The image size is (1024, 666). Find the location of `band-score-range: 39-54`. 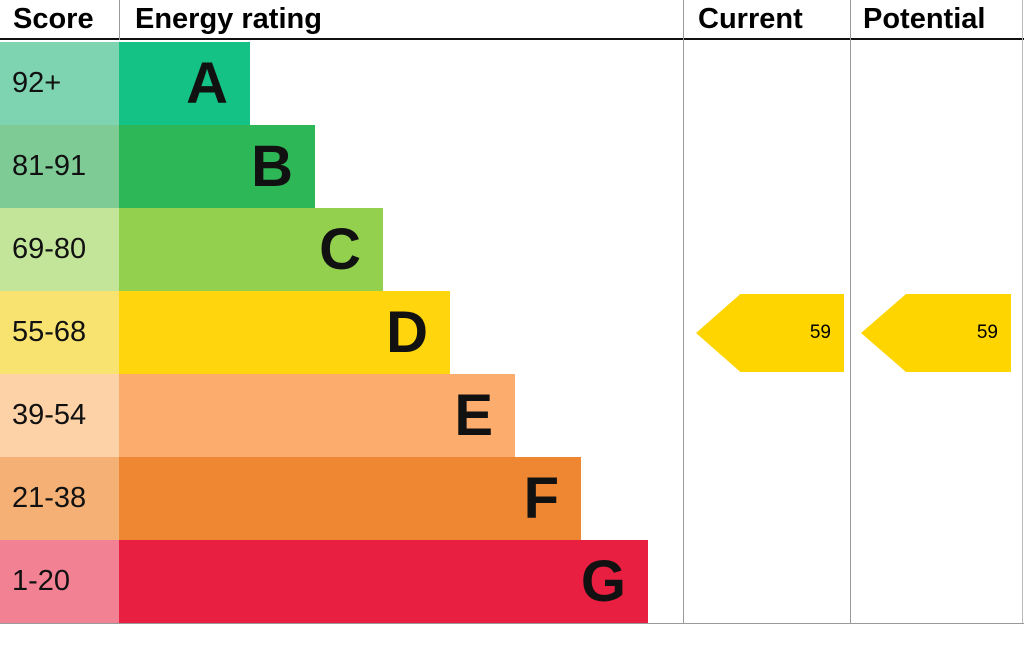

band-score-range: 39-54 is located at coordinates (59, 415).